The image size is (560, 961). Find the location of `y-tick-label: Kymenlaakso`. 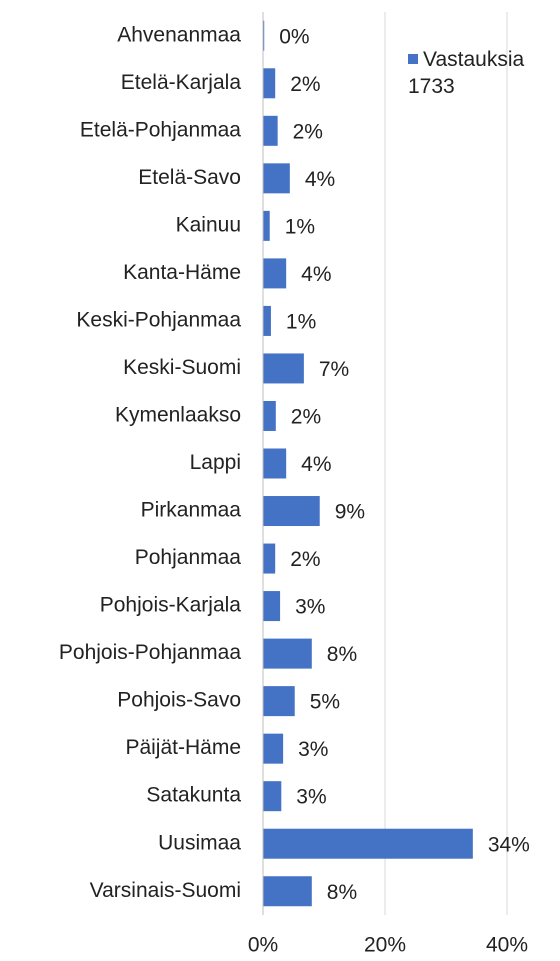

y-tick-label: Kymenlaakso is located at coordinates (178, 415).